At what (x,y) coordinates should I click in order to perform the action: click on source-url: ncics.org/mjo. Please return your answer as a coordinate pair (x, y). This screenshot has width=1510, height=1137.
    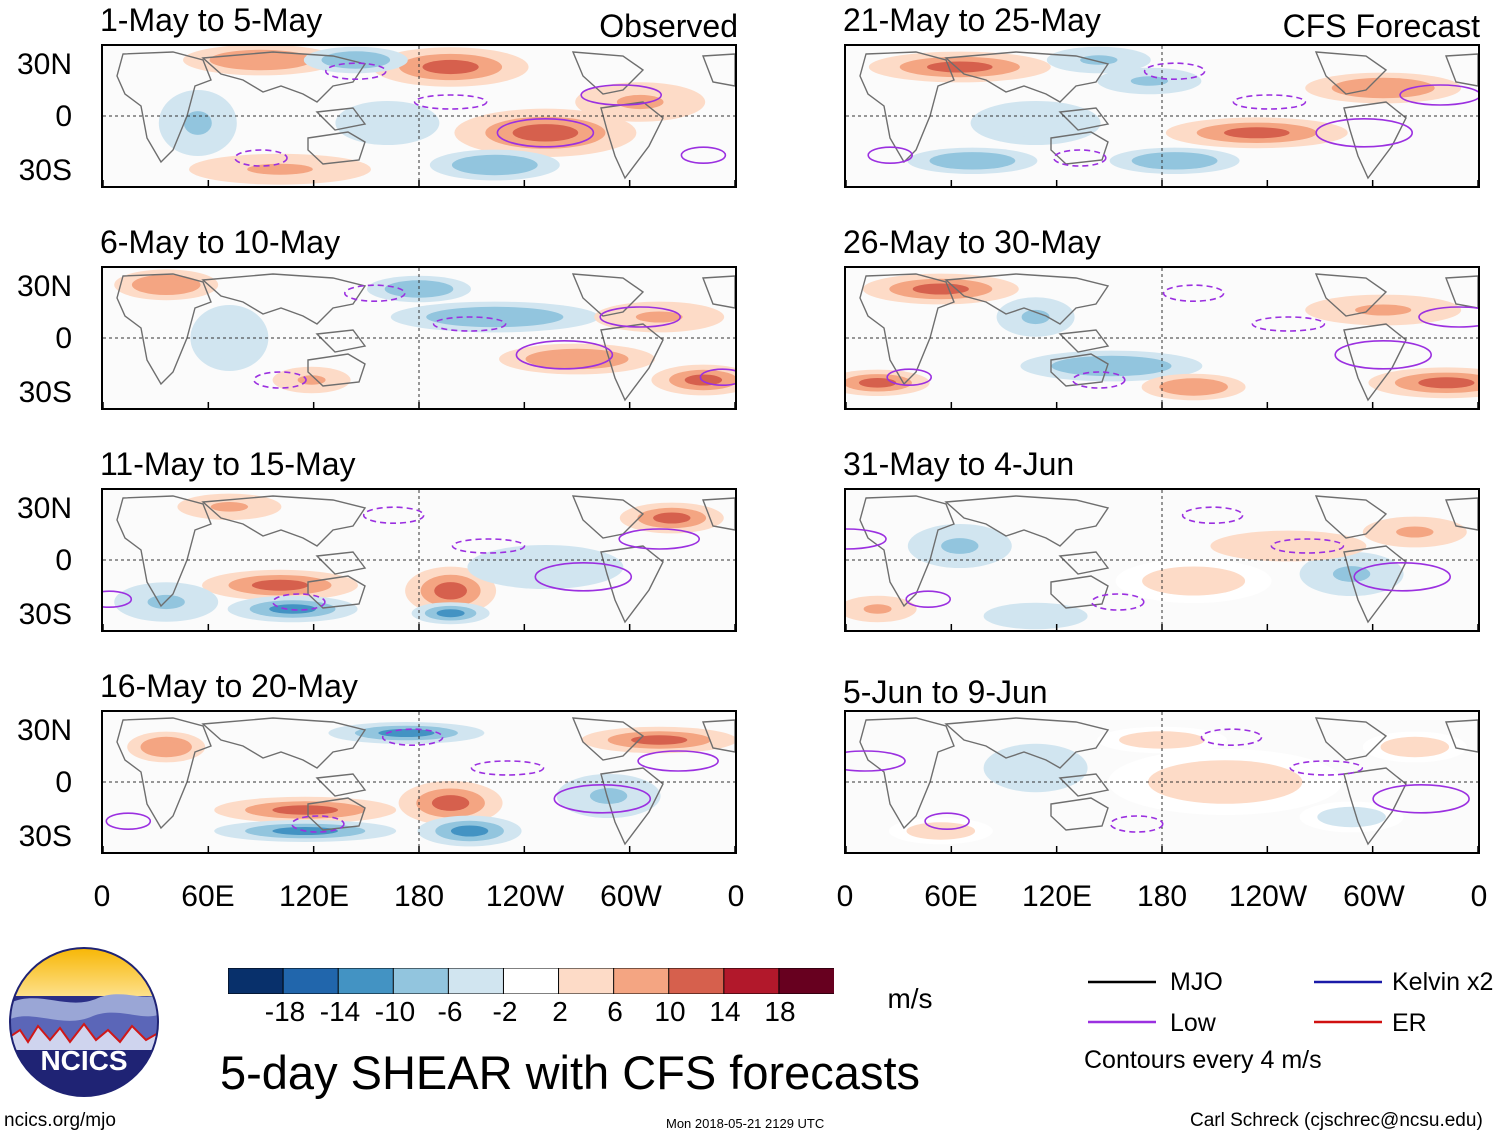
    Looking at the image, I should click on (60, 1120).